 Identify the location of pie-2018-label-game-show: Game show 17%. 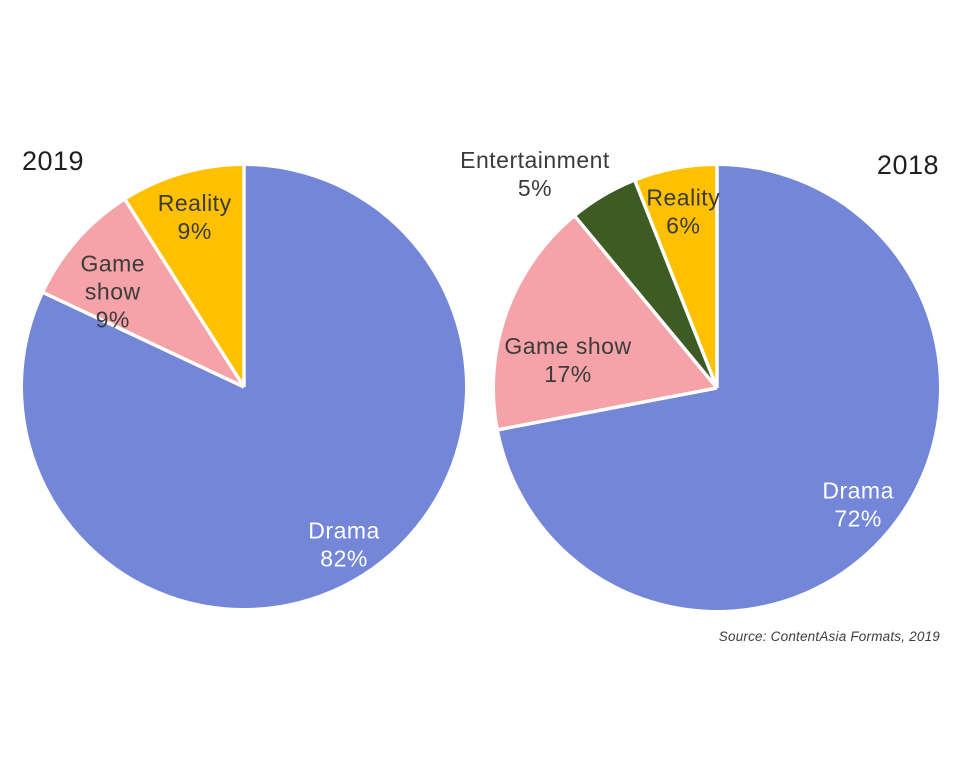
(567, 360).